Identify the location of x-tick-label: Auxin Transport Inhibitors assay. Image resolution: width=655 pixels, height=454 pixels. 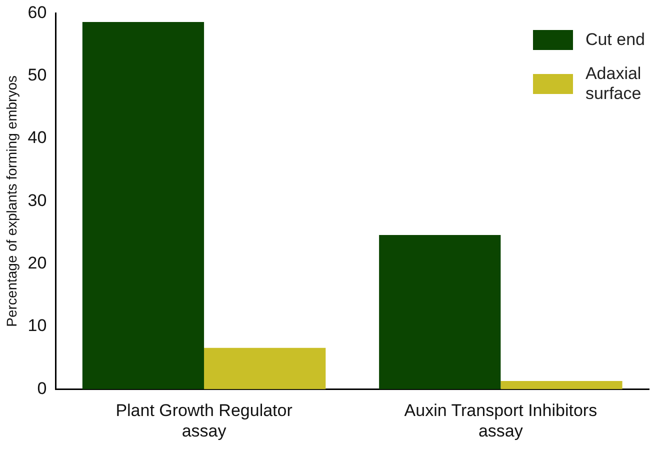
(501, 420).